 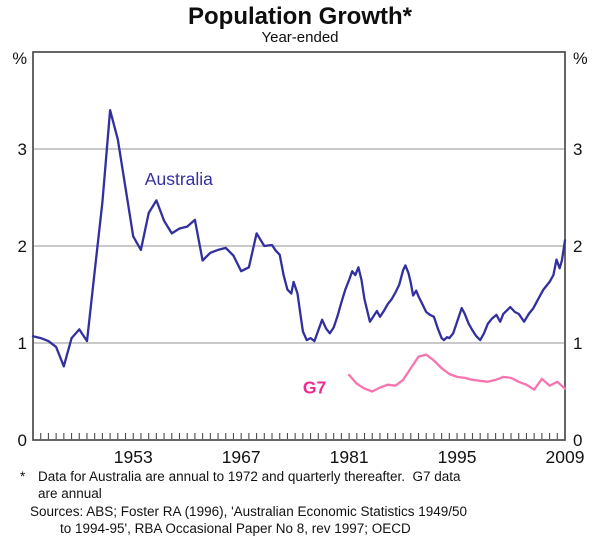 I want to click on y-axis-label-right-1: 1, so click(x=577, y=343).